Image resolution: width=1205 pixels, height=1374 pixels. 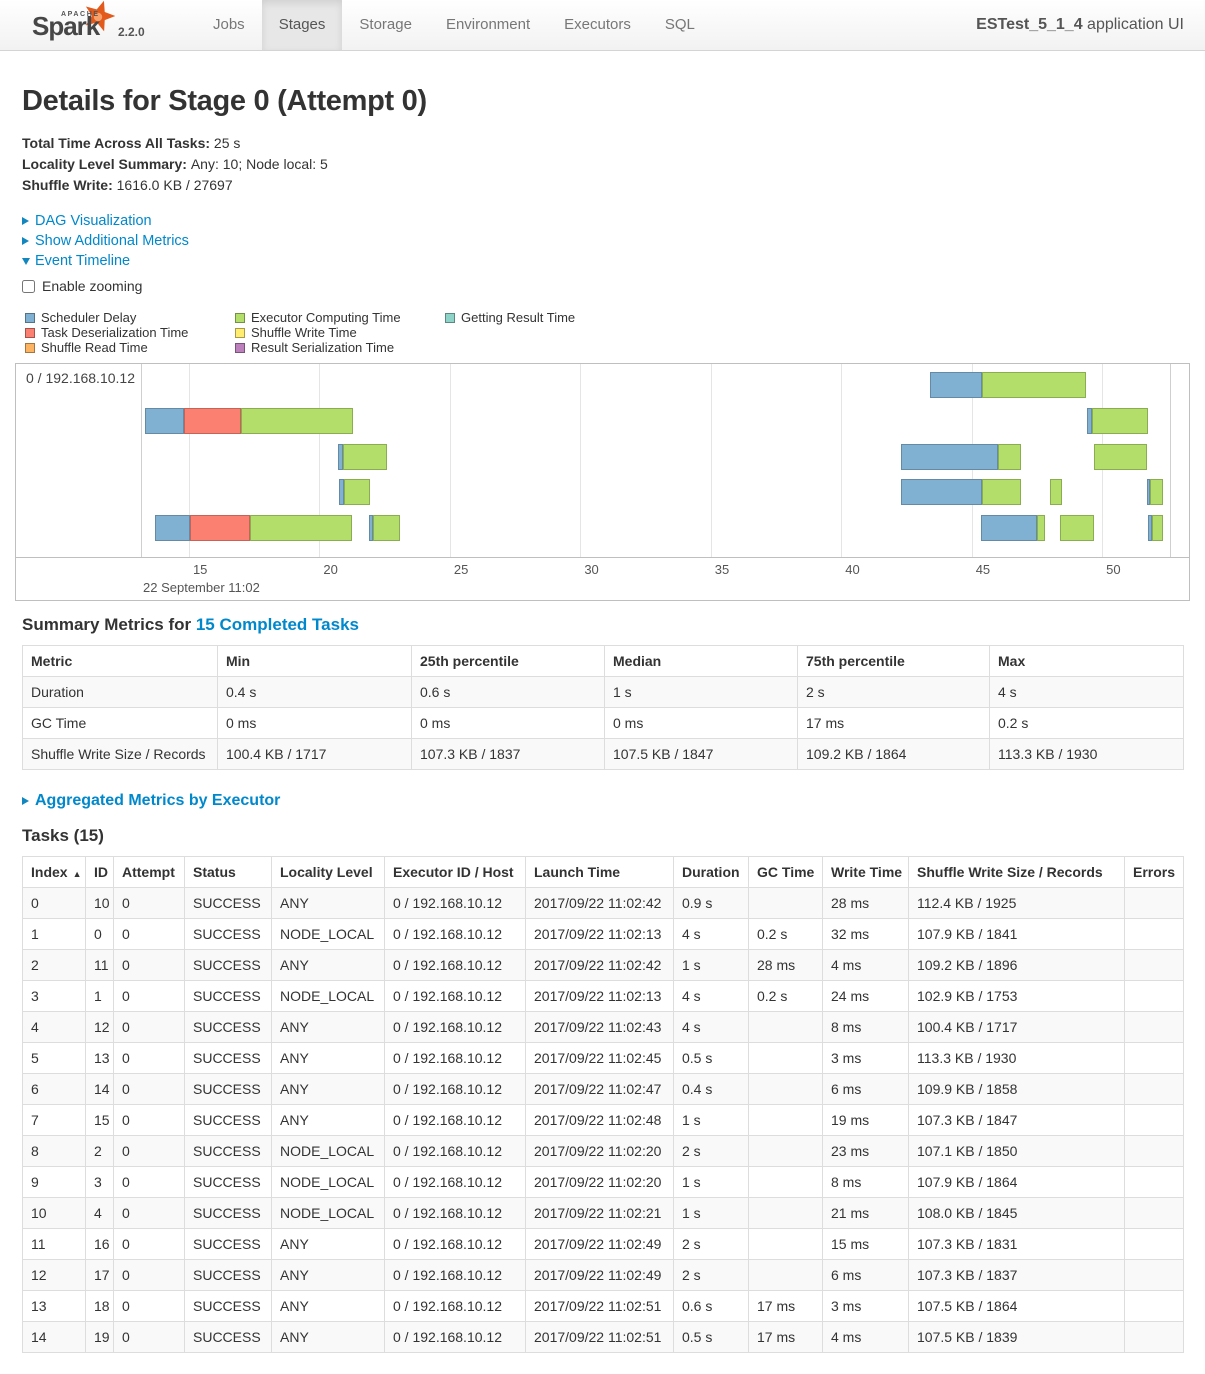 I want to click on cell: 2017/09/22 11:02:51, so click(x=599, y=1337).